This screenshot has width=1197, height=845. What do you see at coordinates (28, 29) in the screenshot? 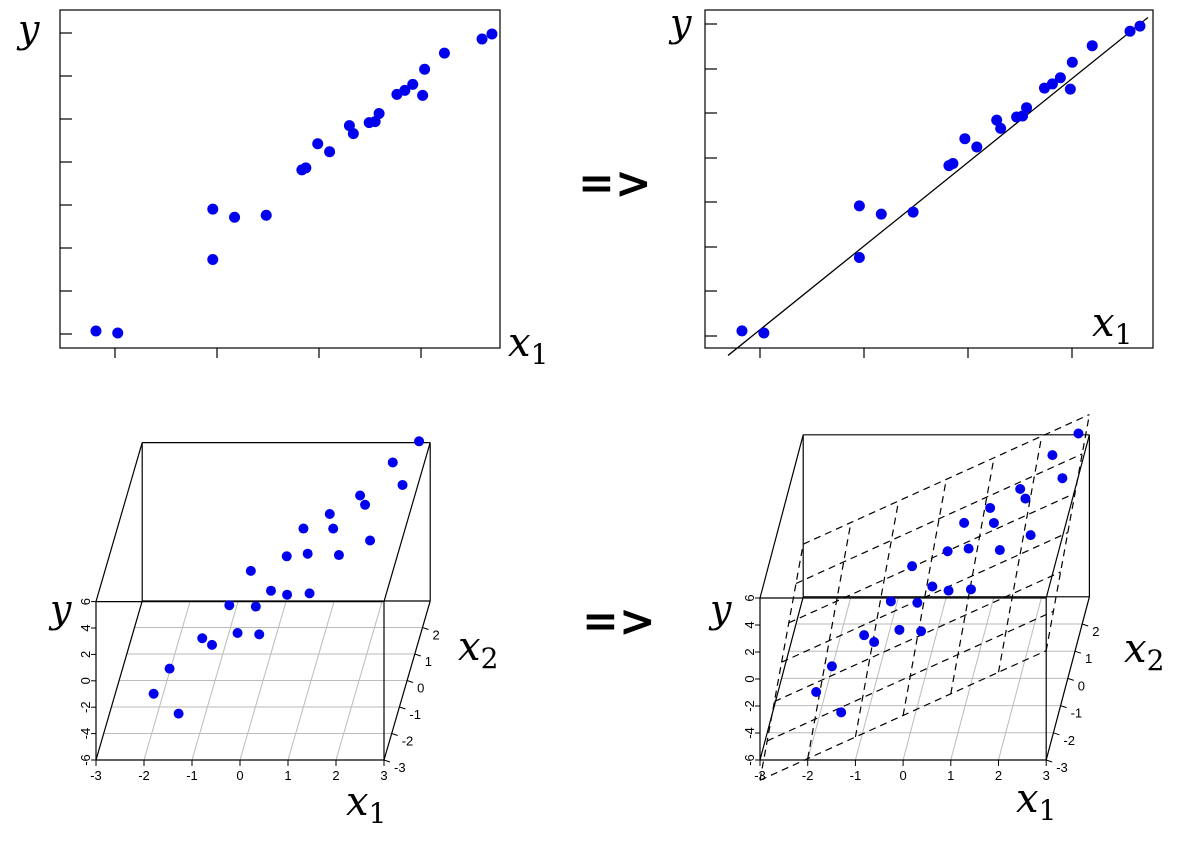
I see `y-axis-label: y` at bounding box center [28, 29].